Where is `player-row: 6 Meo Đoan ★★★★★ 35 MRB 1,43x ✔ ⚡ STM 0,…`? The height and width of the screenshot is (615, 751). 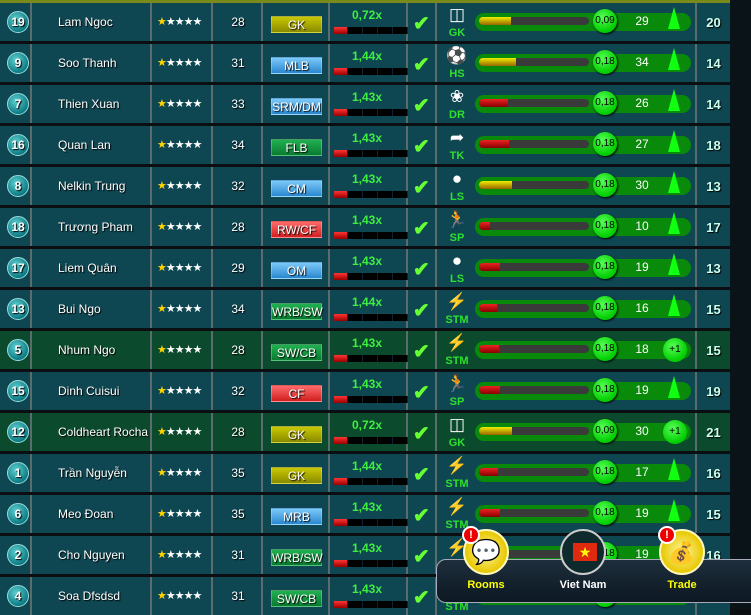
player-row: 6 Meo Đoan ★★★★★ 35 MRB 1,43x ✔ ⚡ STM 0,… is located at coordinates (365, 514).